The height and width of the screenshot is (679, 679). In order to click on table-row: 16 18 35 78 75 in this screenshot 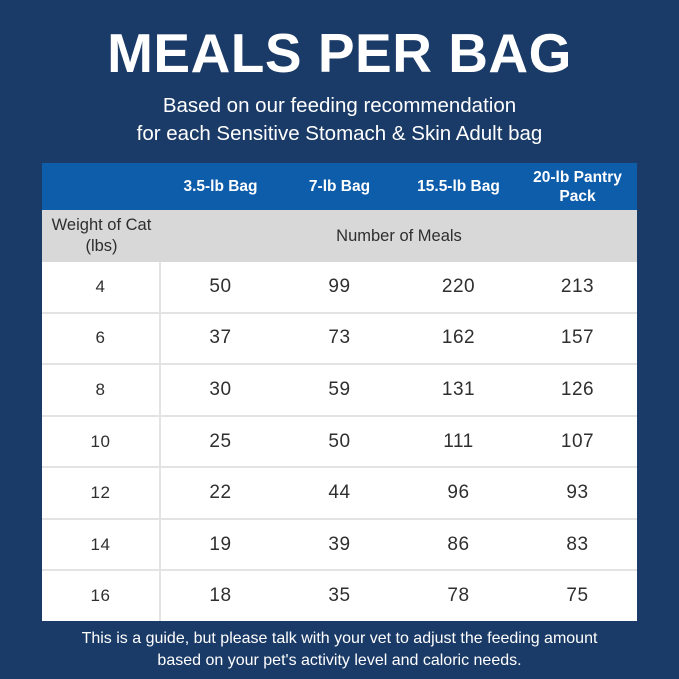, I will do `click(339, 595)`.